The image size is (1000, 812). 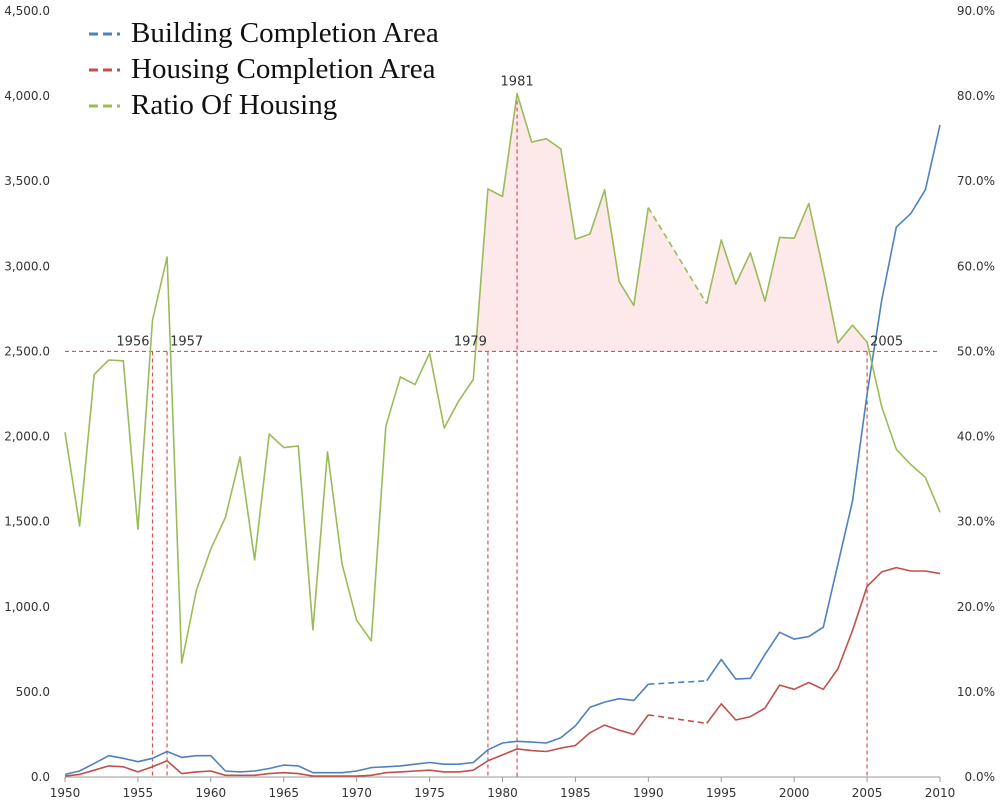 I want to click on shaded-area, so click(x=672, y=222).